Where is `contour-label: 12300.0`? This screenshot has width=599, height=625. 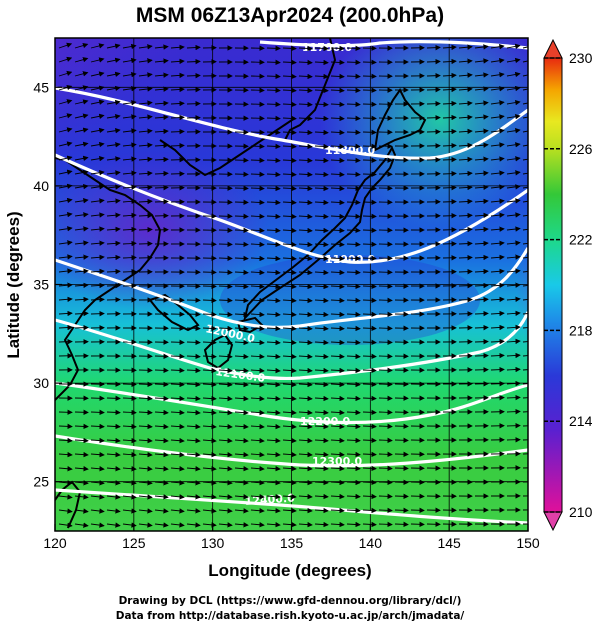 contour-label: 12300.0 is located at coordinates (337, 461).